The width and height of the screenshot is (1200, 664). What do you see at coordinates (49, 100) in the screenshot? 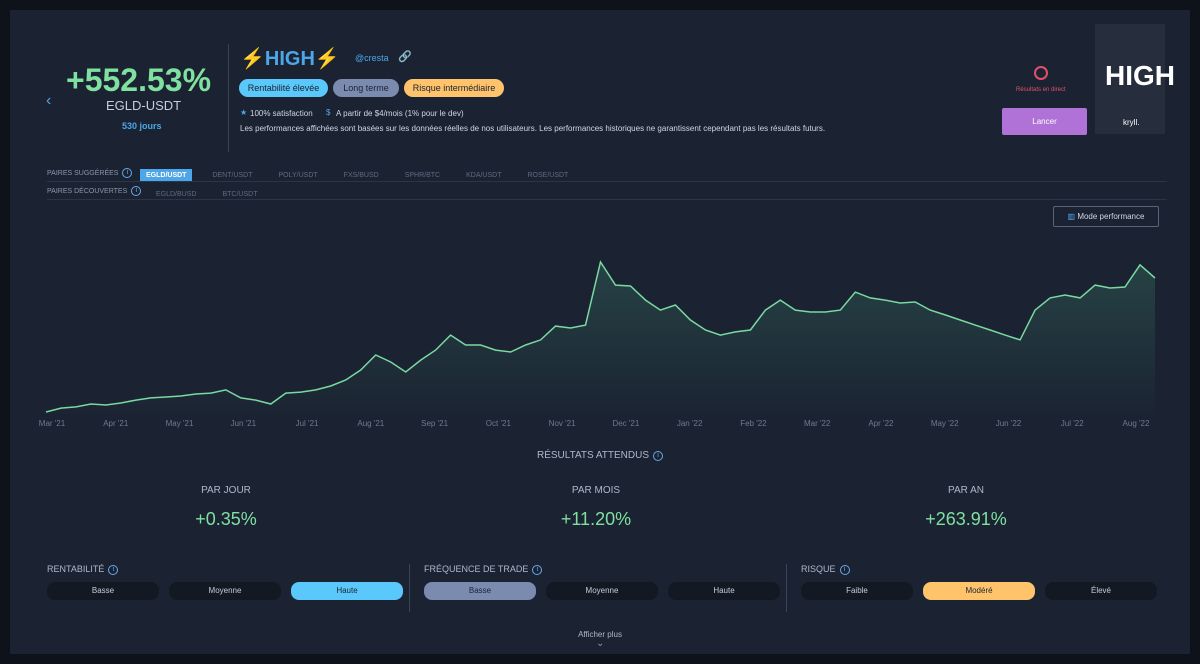
I see `back-arrow: ‹` at bounding box center [49, 100].